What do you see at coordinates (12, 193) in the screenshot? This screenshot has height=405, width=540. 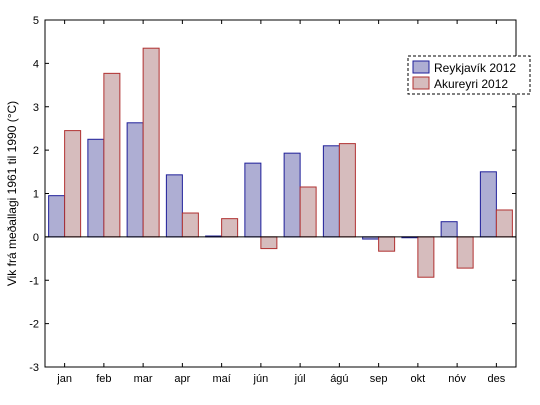 I see `y-axis-label: Vik frá meðallagi 1961 til 1990 (°C)` at bounding box center [12, 193].